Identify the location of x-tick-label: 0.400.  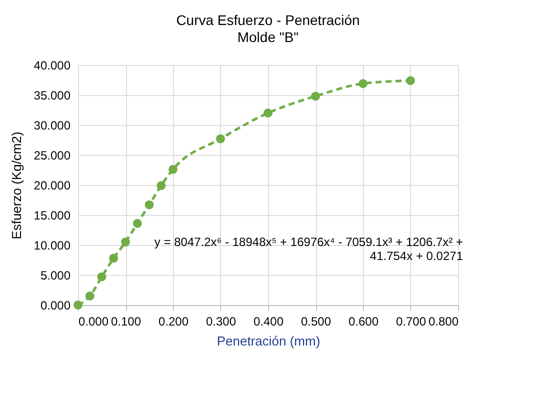
(268, 321).